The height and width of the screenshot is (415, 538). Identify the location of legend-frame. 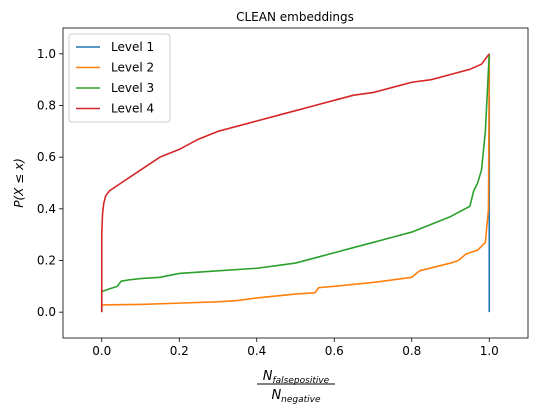
(119, 78).